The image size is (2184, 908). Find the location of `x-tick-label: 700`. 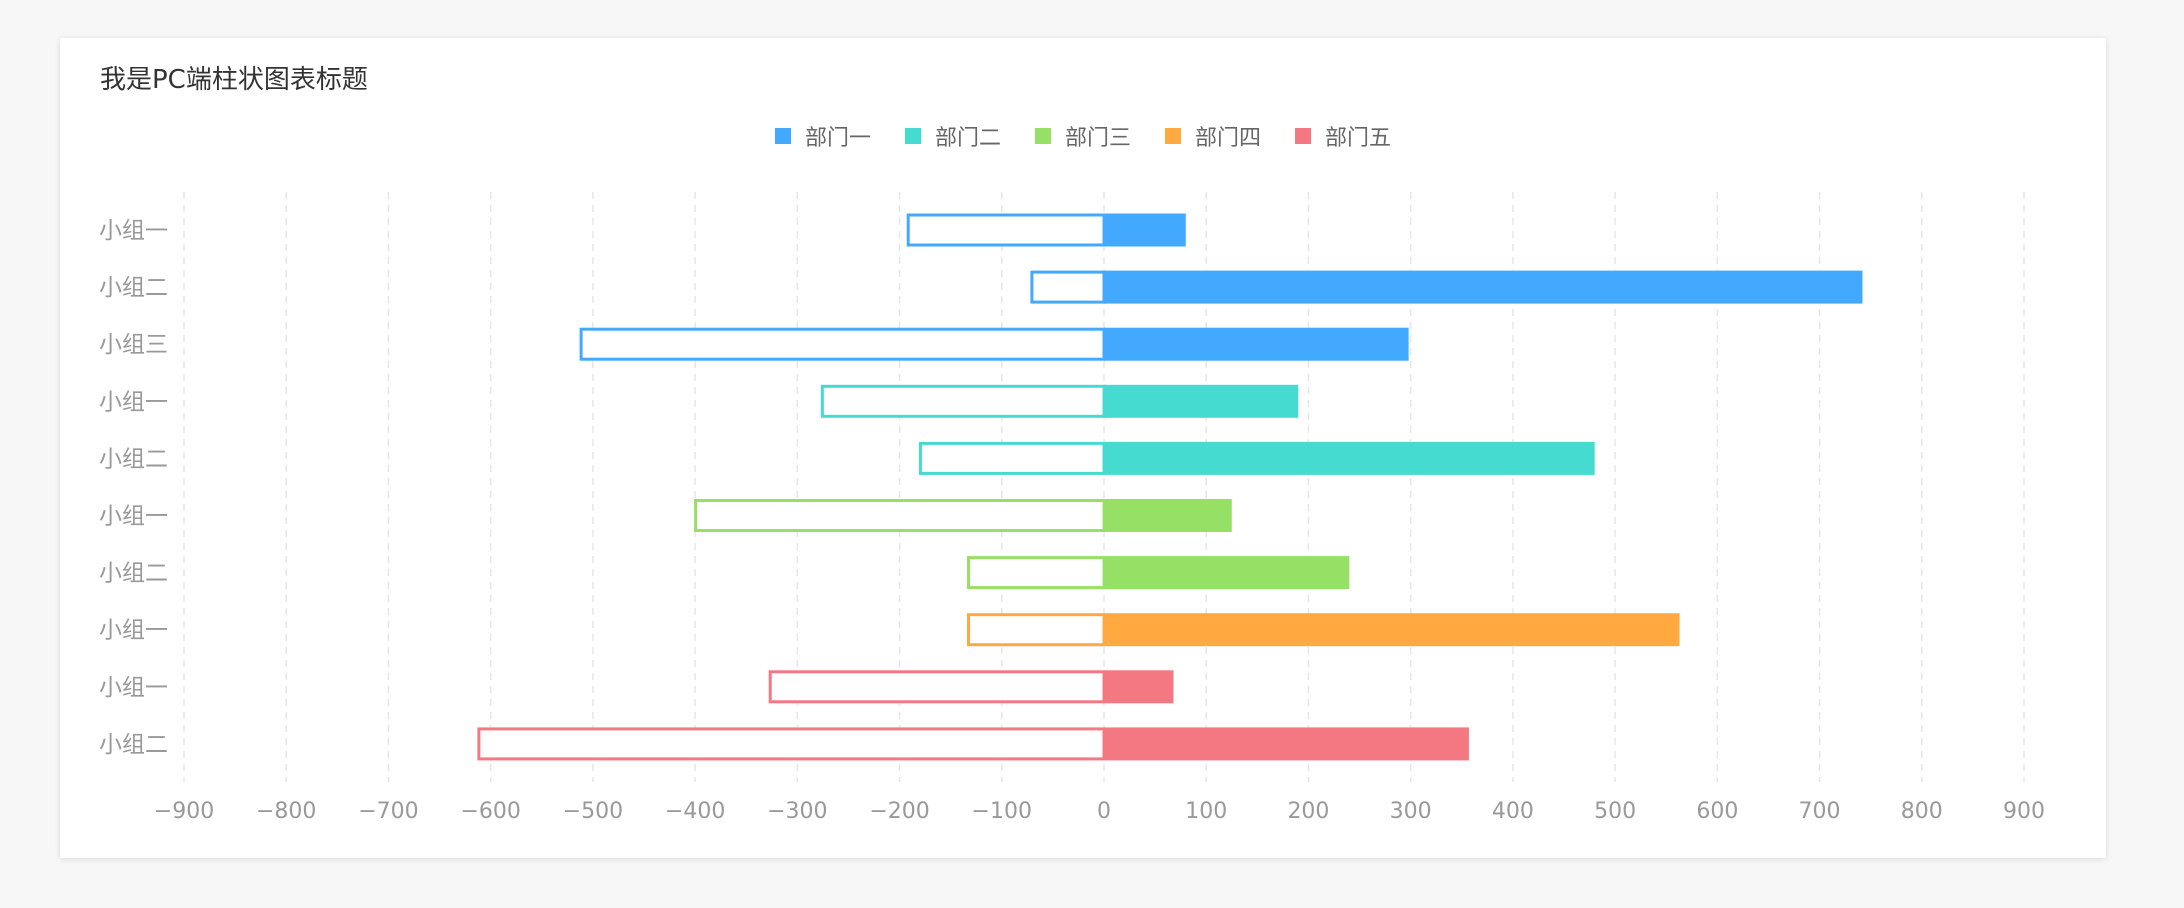

x-tick-label: 700 is located at coordinates (1820, 811).